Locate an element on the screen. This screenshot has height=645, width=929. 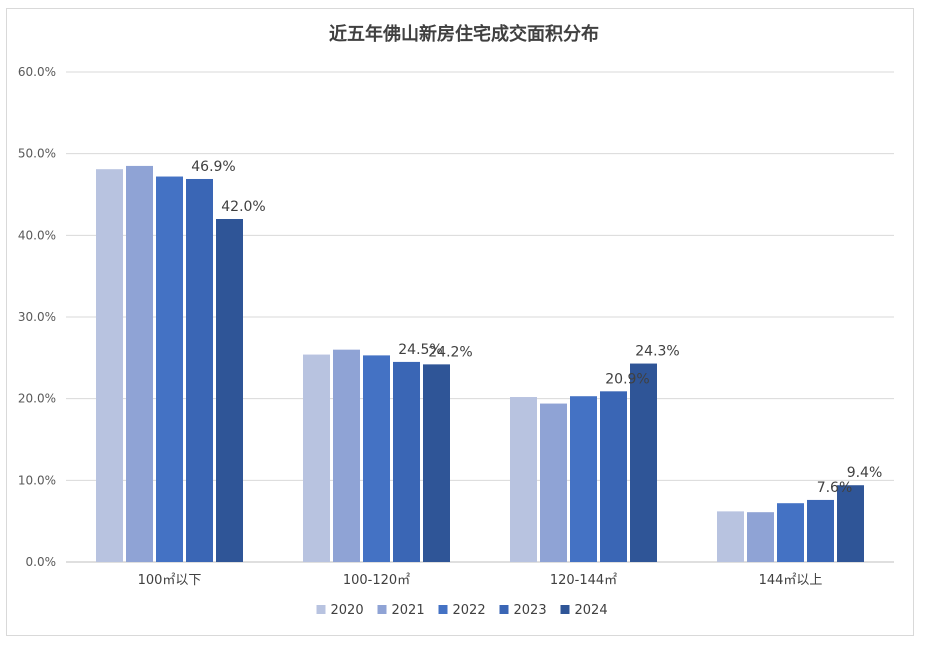
chart-title: 近五年佛山新房住宅成交面积分布 is located at coordinates (464, 34).